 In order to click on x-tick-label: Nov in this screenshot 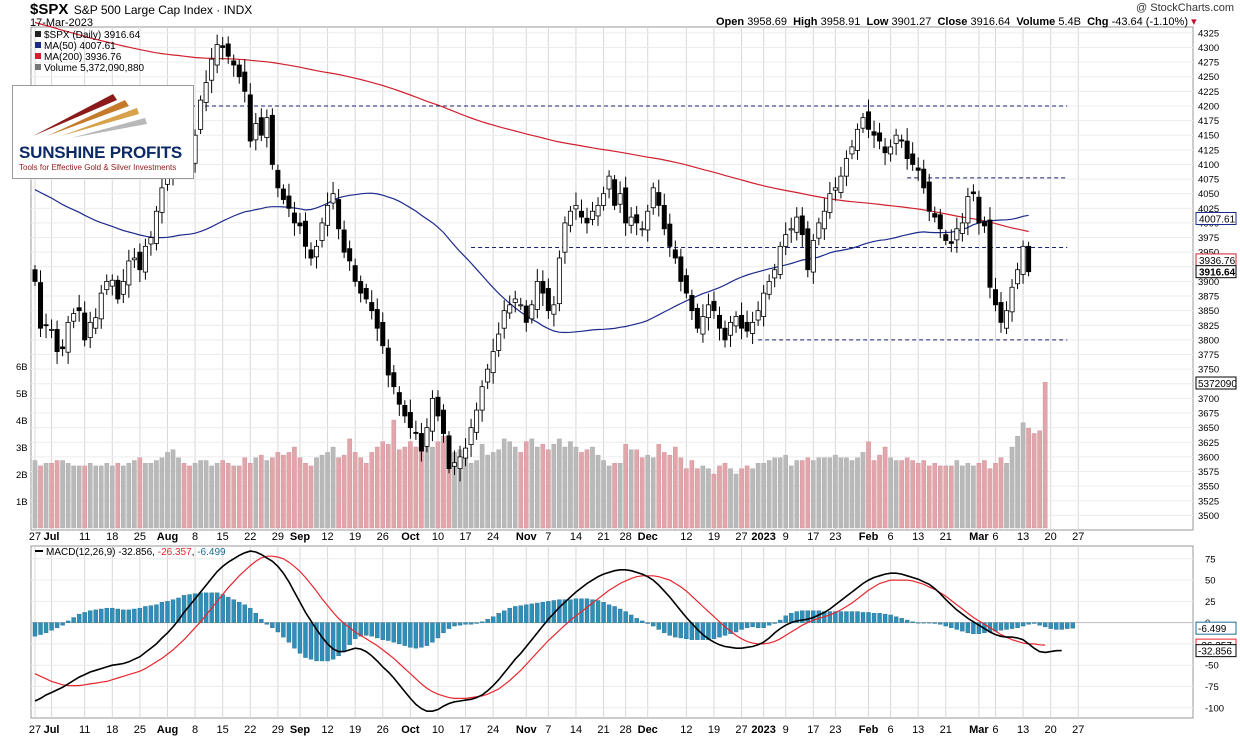, I will do `click(527, 537)`.